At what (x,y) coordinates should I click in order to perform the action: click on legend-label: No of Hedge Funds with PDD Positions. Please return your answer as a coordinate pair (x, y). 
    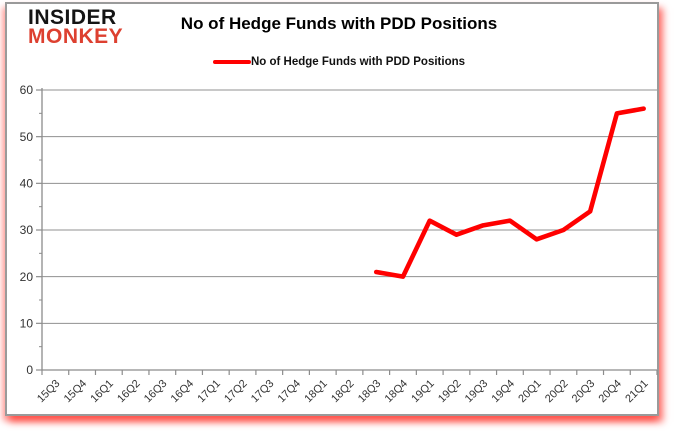
    Looking at the image, I should click on (358, 62).